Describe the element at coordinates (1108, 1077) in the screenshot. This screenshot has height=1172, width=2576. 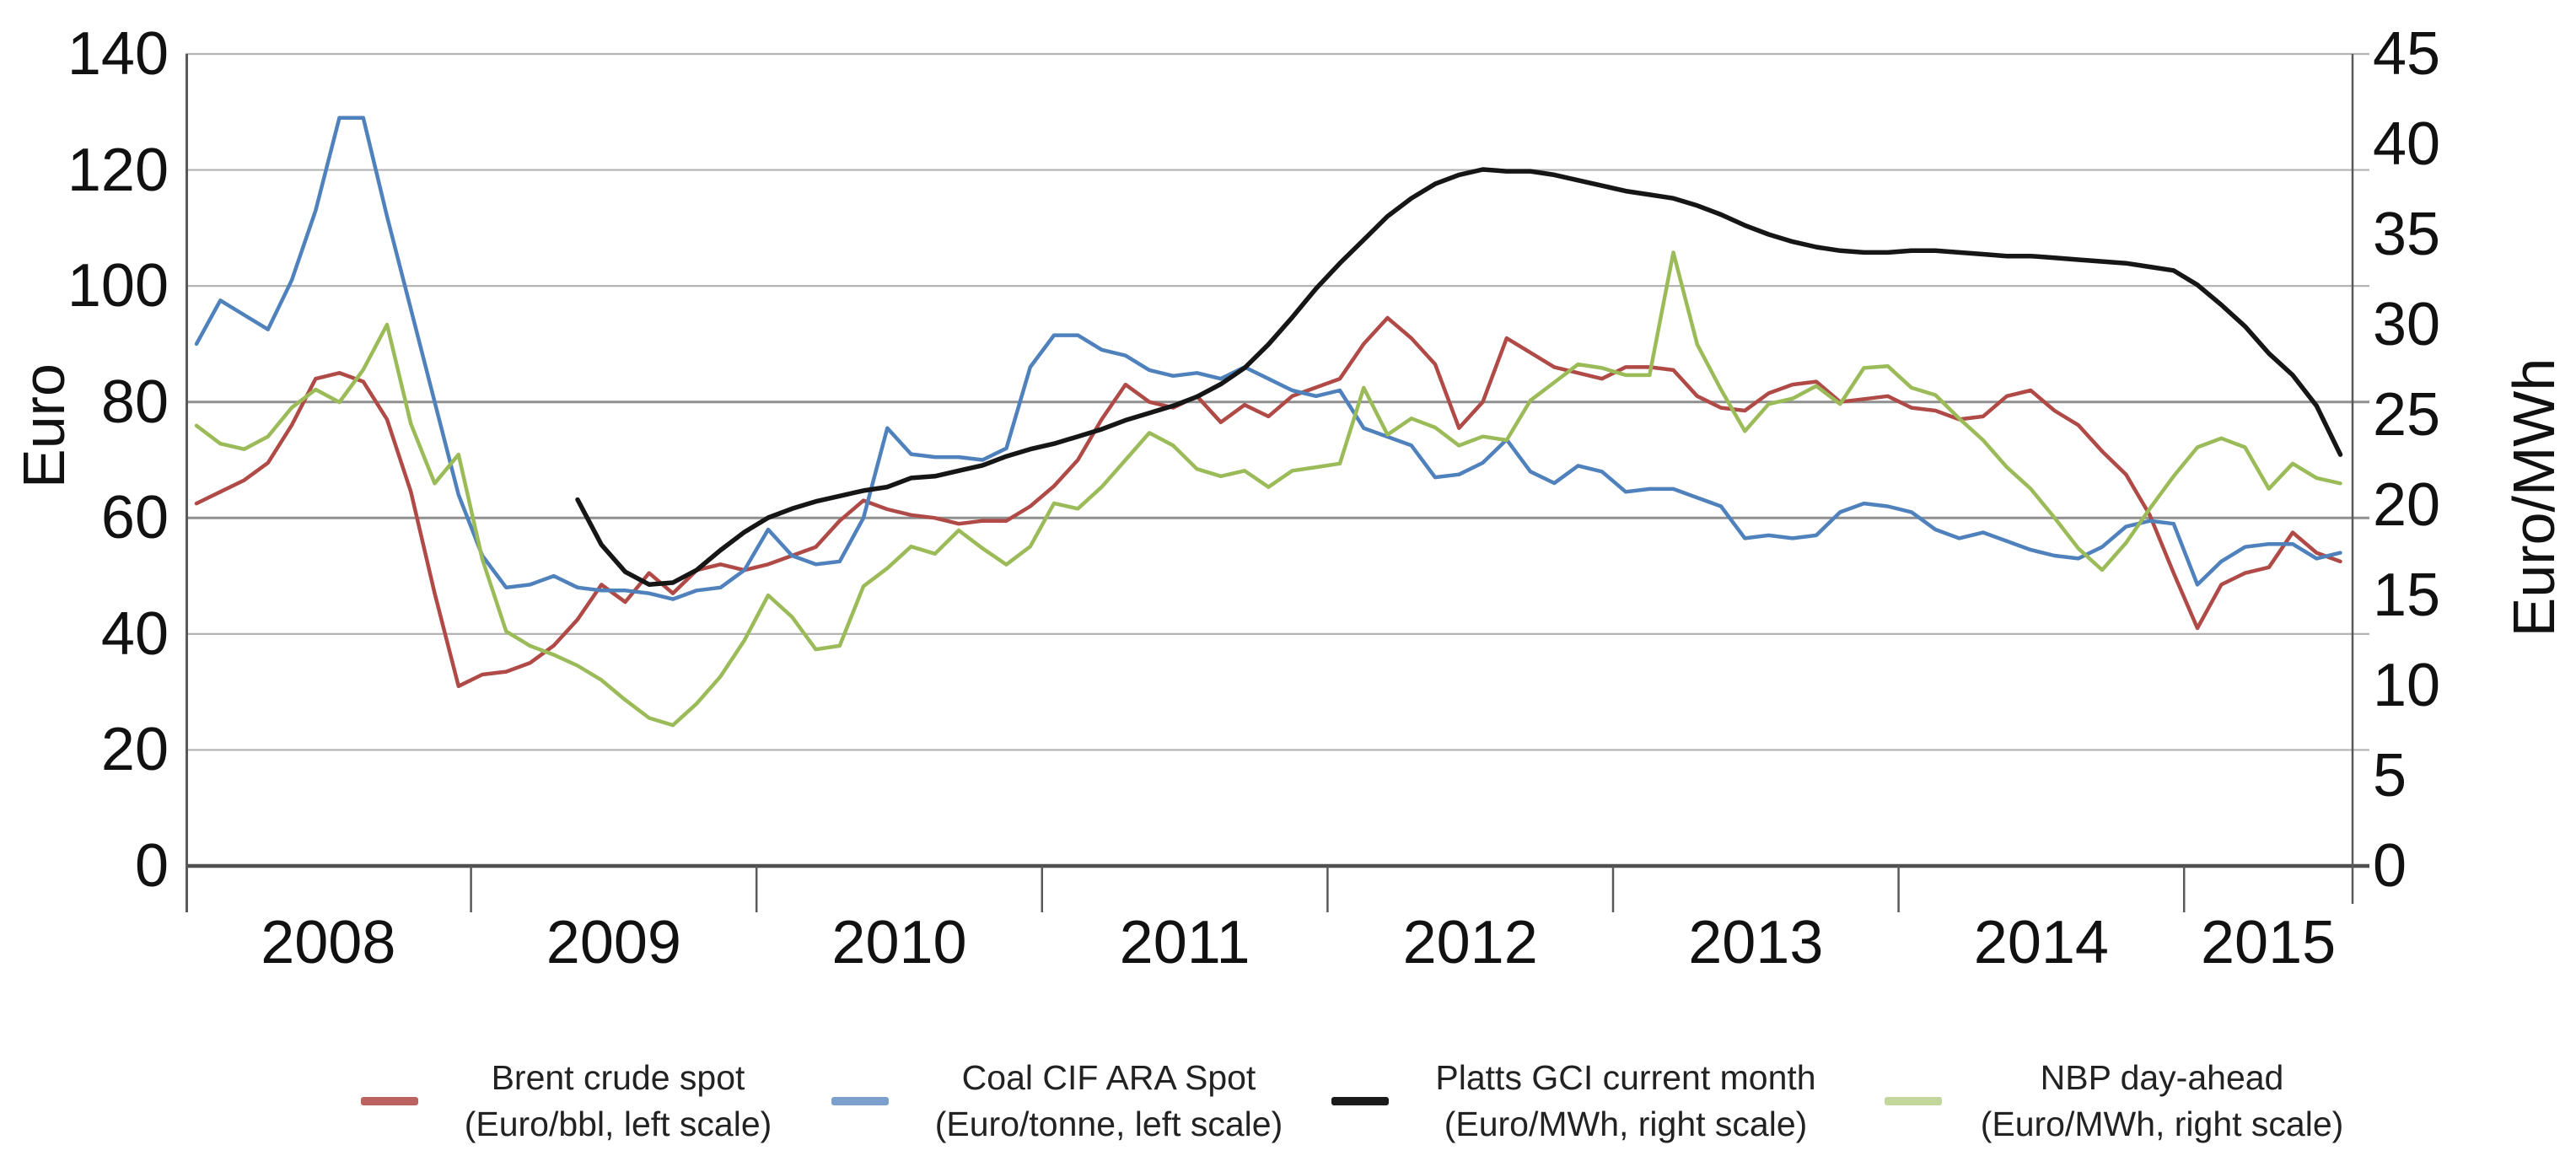
I see `legend-series-name: Coal CIF ARA Spot` at that location.